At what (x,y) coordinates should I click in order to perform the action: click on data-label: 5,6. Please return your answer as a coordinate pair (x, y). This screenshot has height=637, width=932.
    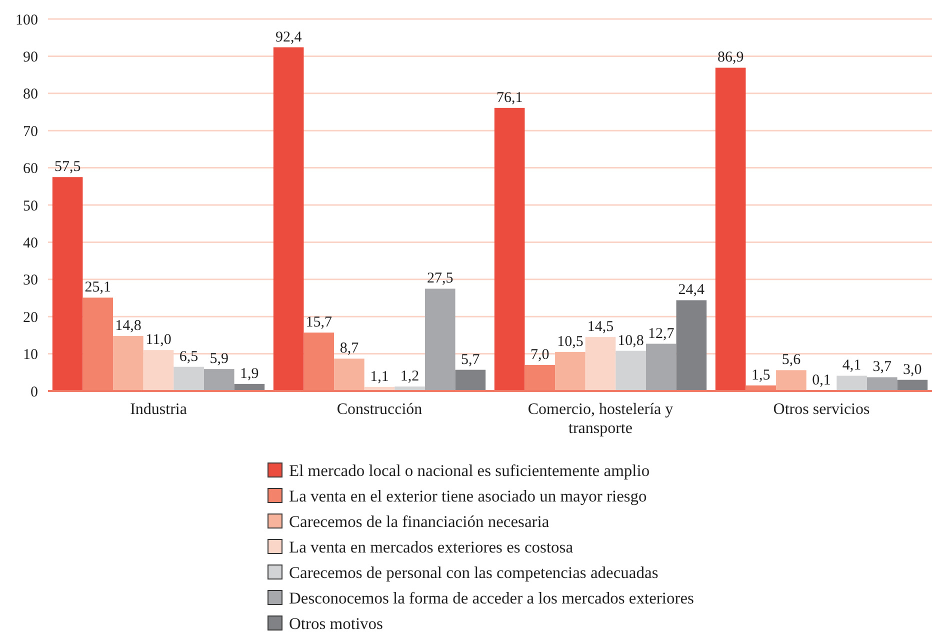
    Looking at the image, I should click on (792, 360).